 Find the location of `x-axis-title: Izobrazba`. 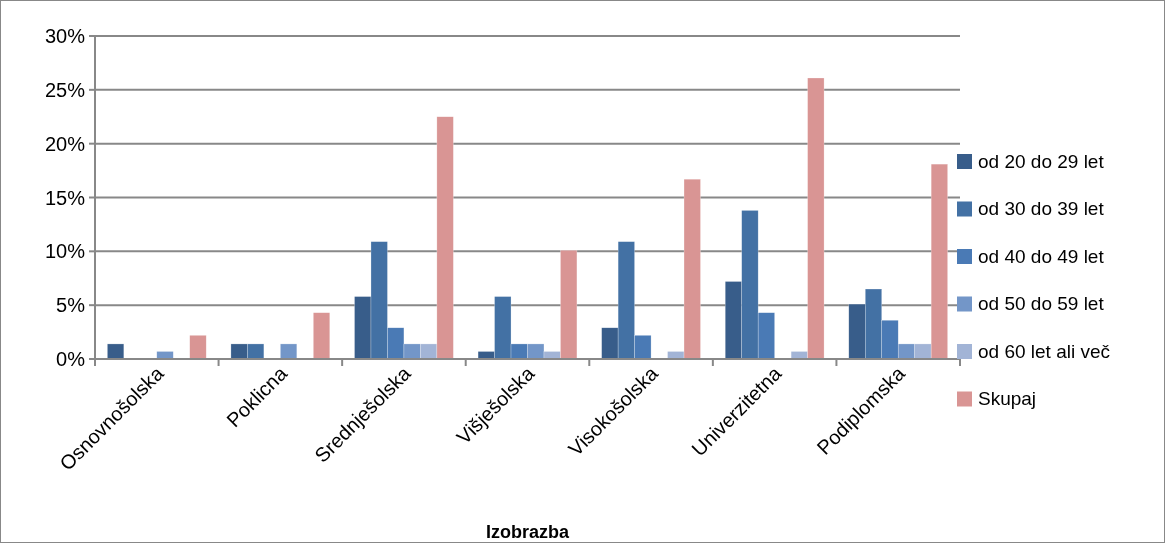

x-axis-title: Izobrazba is located at coordinates (527, 532).